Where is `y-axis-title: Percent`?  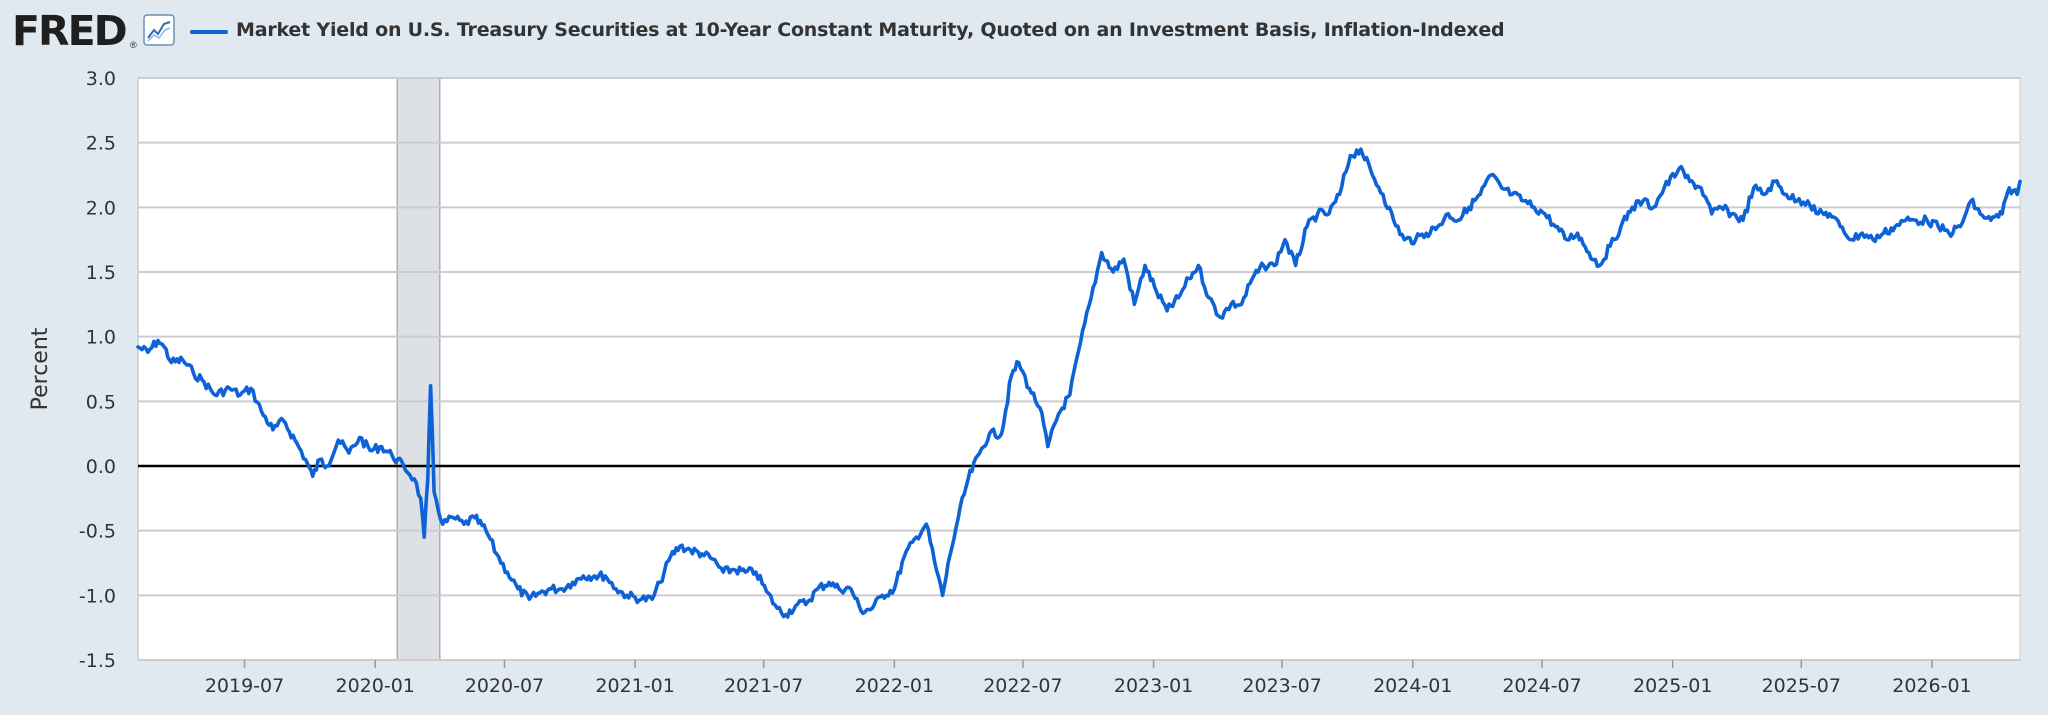
y-axis-title: Percent is located at coordinates (40, 368).